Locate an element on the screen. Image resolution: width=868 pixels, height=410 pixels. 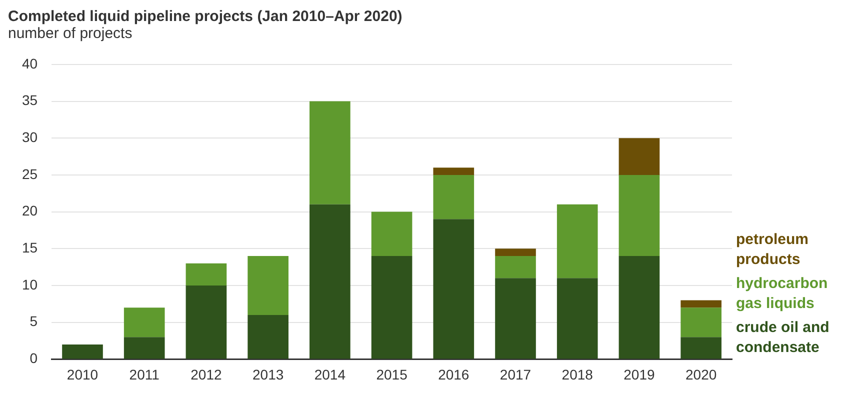
x-tick-label: 2013 is located at coordinates (268, 374).